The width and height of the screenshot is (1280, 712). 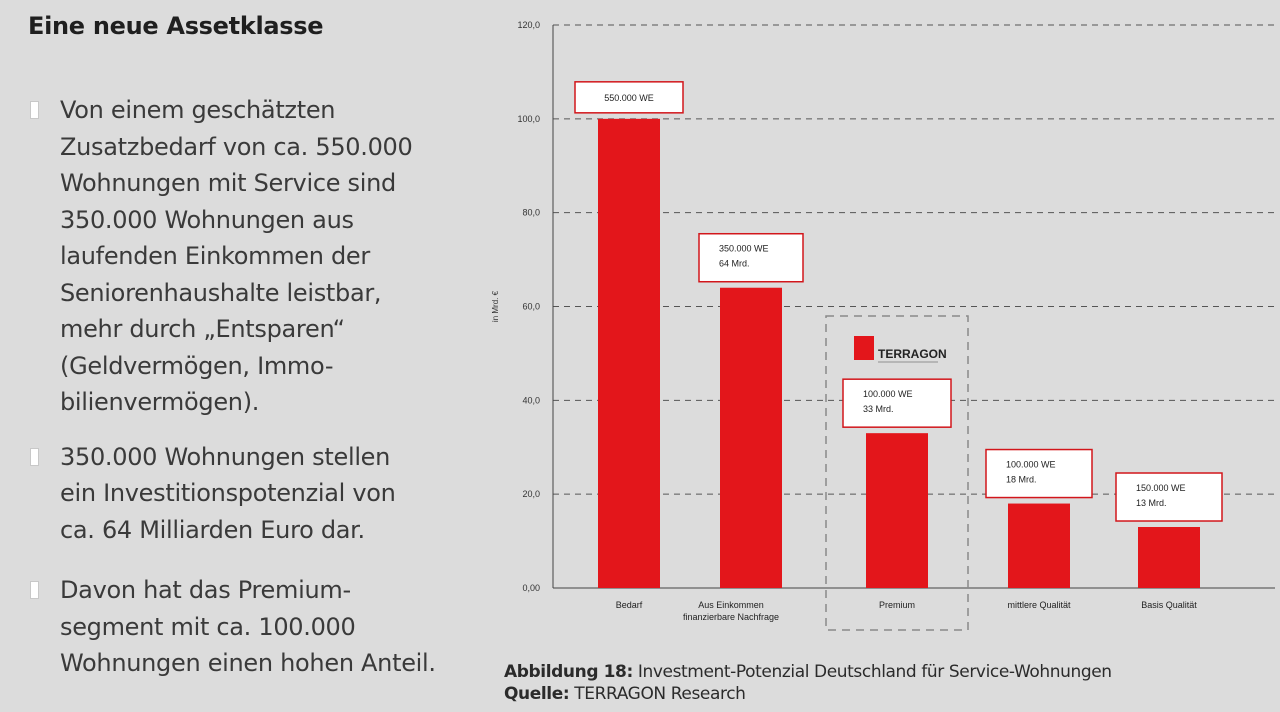 What do you see at coordinates (731, 605) in the screenshot?
I see `x-tick-label: Aus Einkommen` at bounding box center [731, 605].